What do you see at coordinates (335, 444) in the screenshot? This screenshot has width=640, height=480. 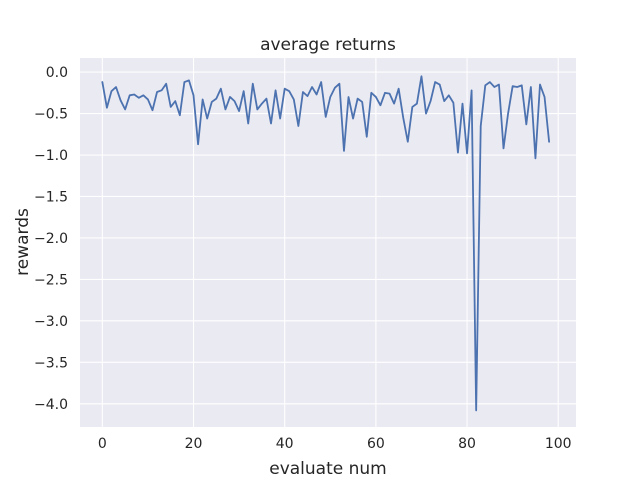 I see `x-axis-ticks: 0 20 40 60 80 100` at bounding box center [335, 444].